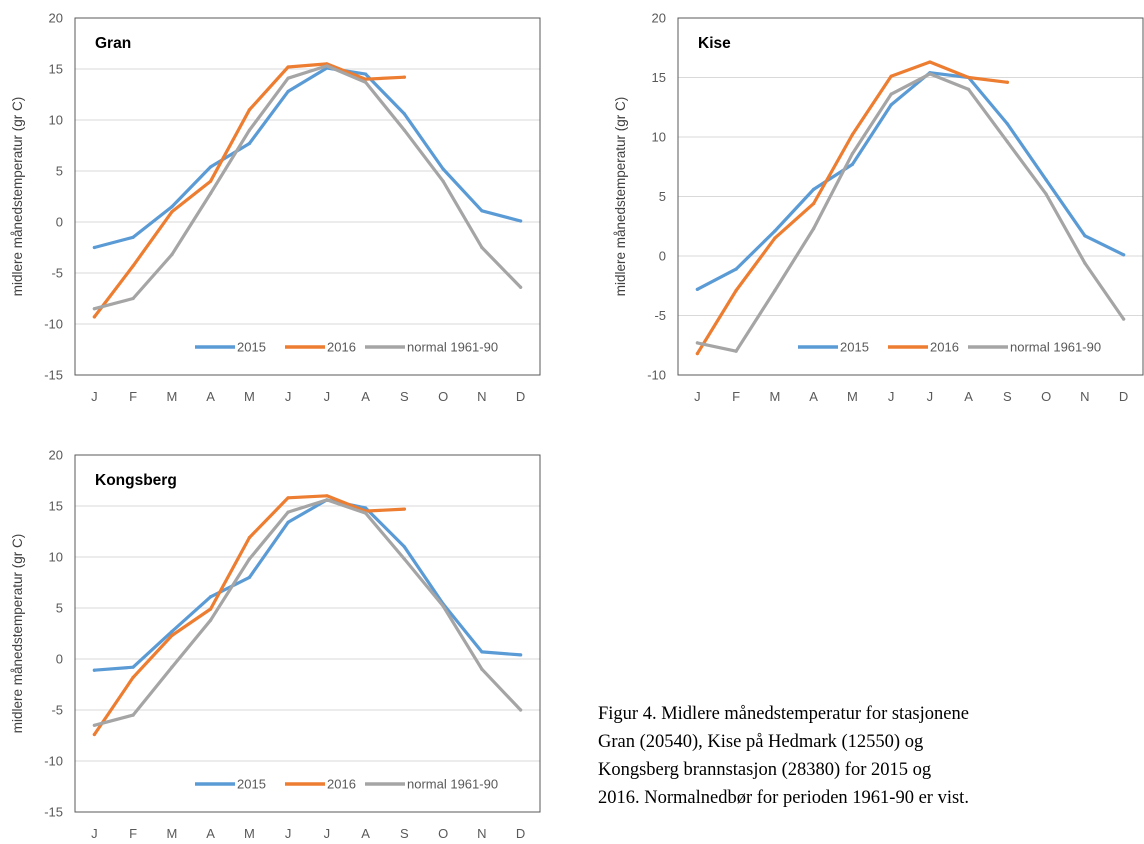 The width and height of the screenshot is (1144, 844). What do you see at coordinates (53, 812) in the screenshot?
I see `y-tick-label: -15` at bounding box center [53, 812].